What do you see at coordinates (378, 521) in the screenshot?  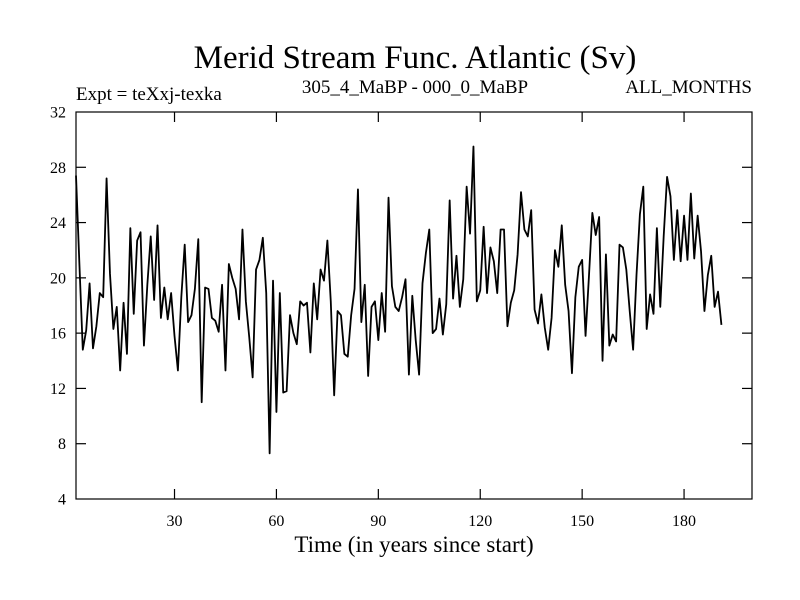 I see `x-tick-label: 90` at bounding box center [378, 521].